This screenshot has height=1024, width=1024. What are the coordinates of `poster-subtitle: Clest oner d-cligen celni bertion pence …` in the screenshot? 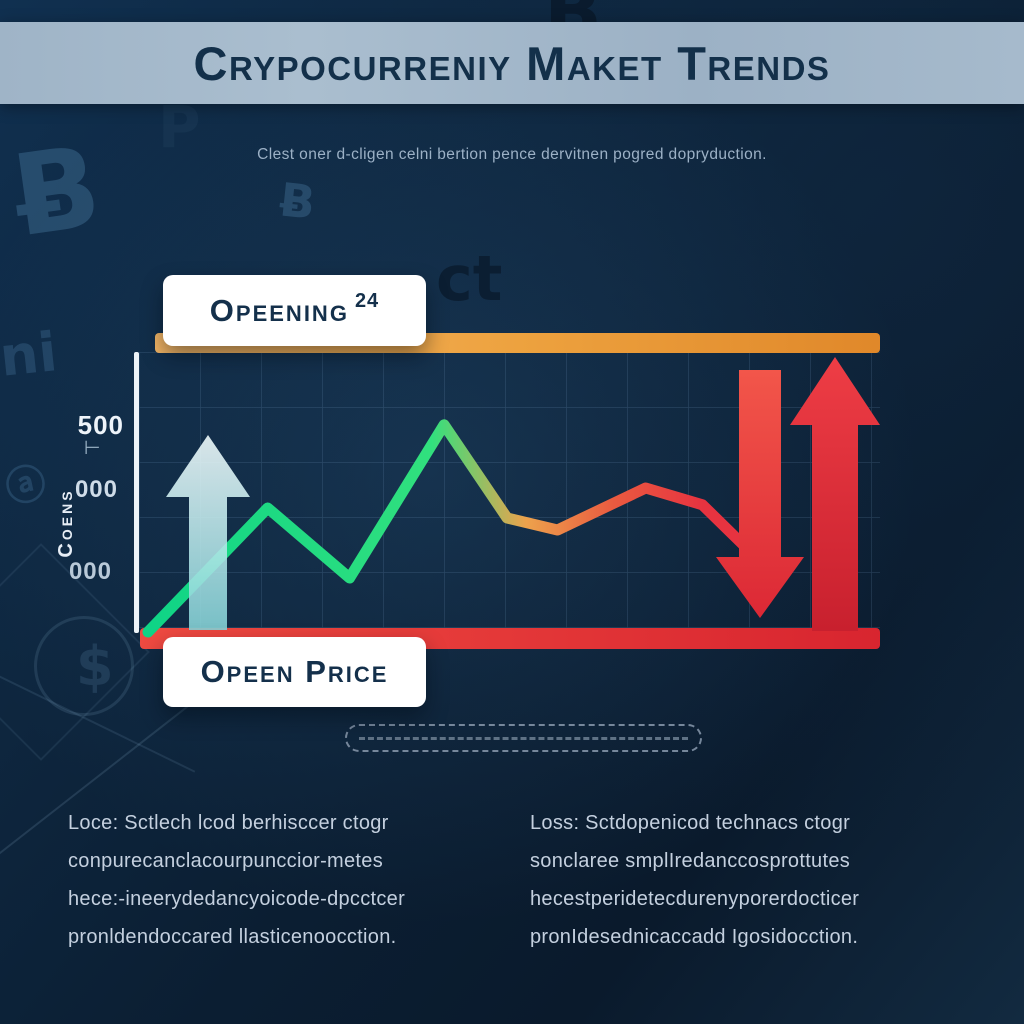 It's located at (512, 154).